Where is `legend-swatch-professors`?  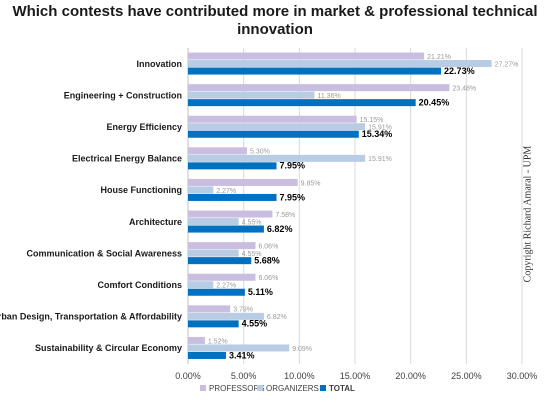
legend-swatch-professors is located at coordinates (203, 388).